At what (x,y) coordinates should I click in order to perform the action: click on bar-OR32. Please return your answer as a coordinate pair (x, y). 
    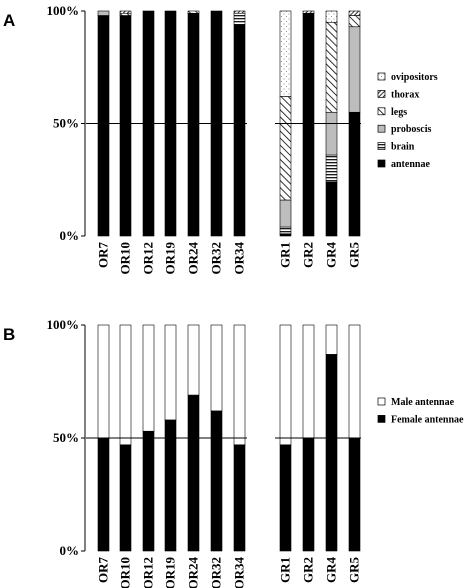
    Looking at the image, I should click on (216, 438).